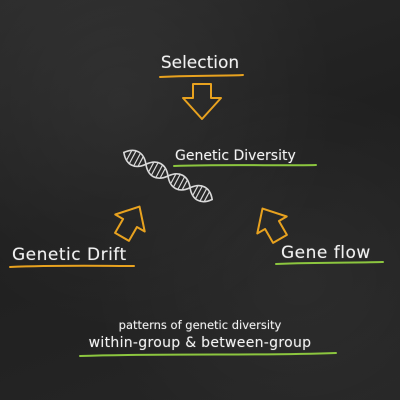 Image resolution: width=400 pixels, height=400 pixels. What do you see at coordinates (200, 325) in the screenshot?
I see `patterns-caption: patterns of genetic diversity` at bounding box center [200, 325].